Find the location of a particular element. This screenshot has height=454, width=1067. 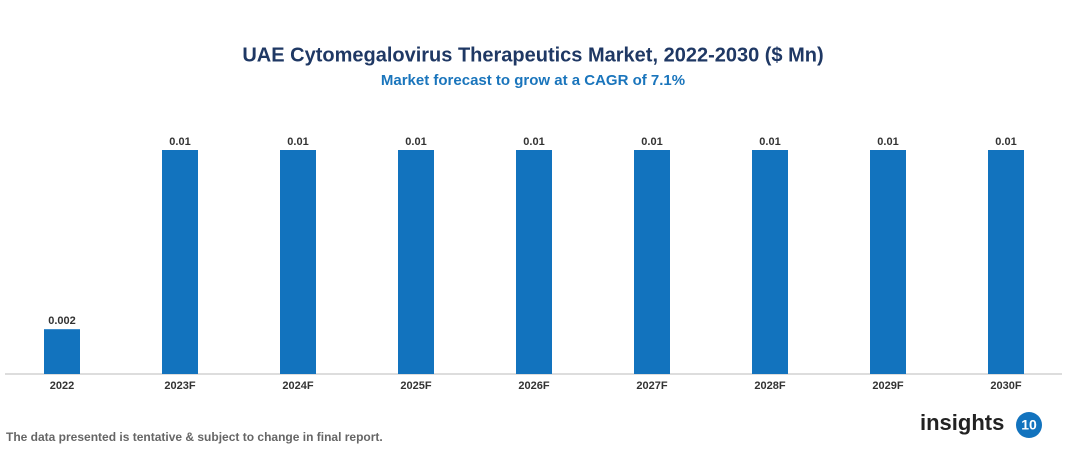

value-label: 0.002 is located at coordinates (62, 321).